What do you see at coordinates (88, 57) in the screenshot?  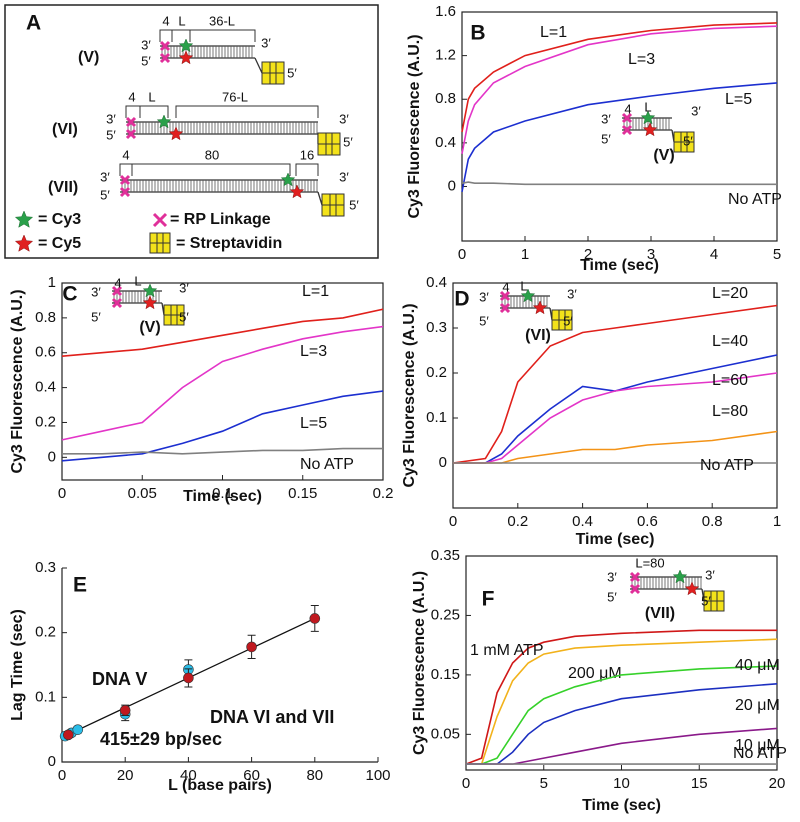 I see `construct-name: (V)` at bounding box center [88, 57].